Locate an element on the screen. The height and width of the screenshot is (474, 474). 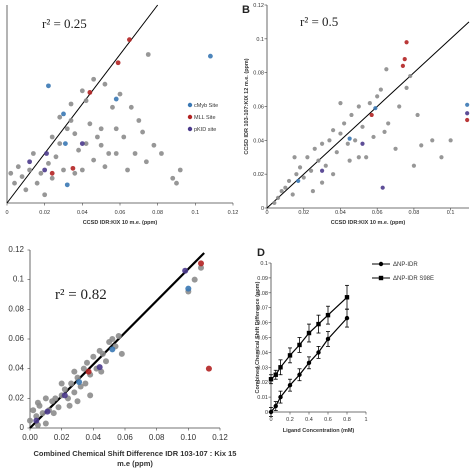
x-axis-label: Ligand Concentration (mM) is located at coordinates (319, 431).